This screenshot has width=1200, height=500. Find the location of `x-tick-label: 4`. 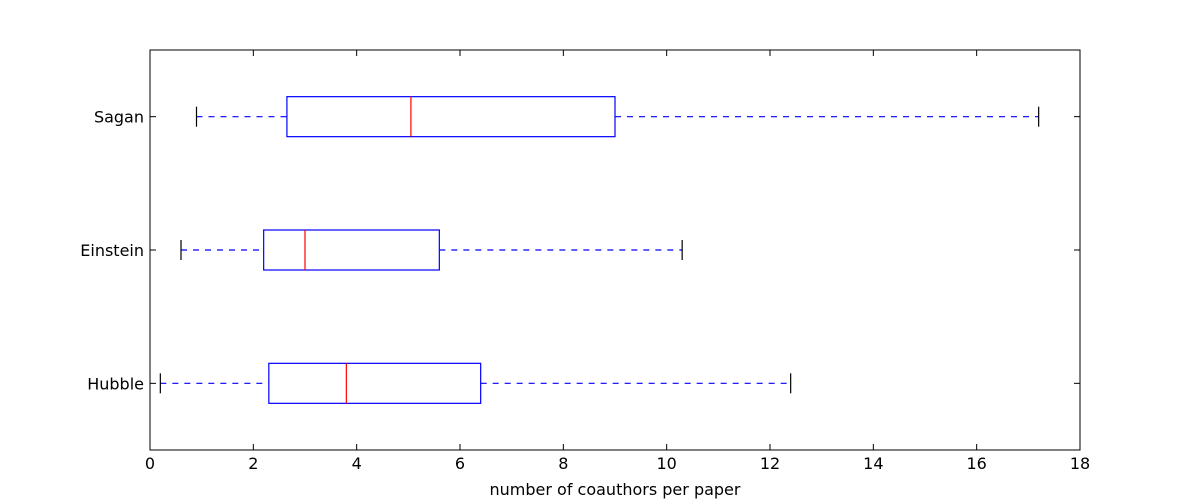

x-tick-label: 4 is located at coordinates (357, 463).